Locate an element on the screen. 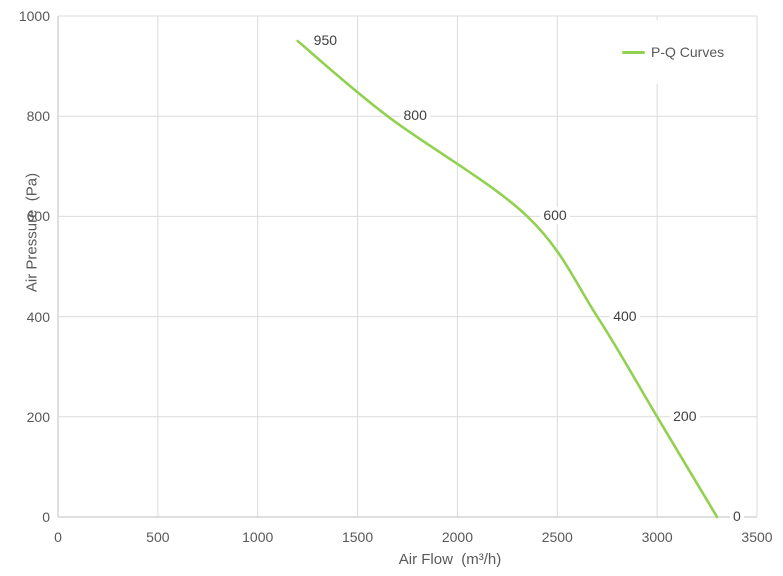  legend: P-Q Curves is located at coordinates (681, 52).